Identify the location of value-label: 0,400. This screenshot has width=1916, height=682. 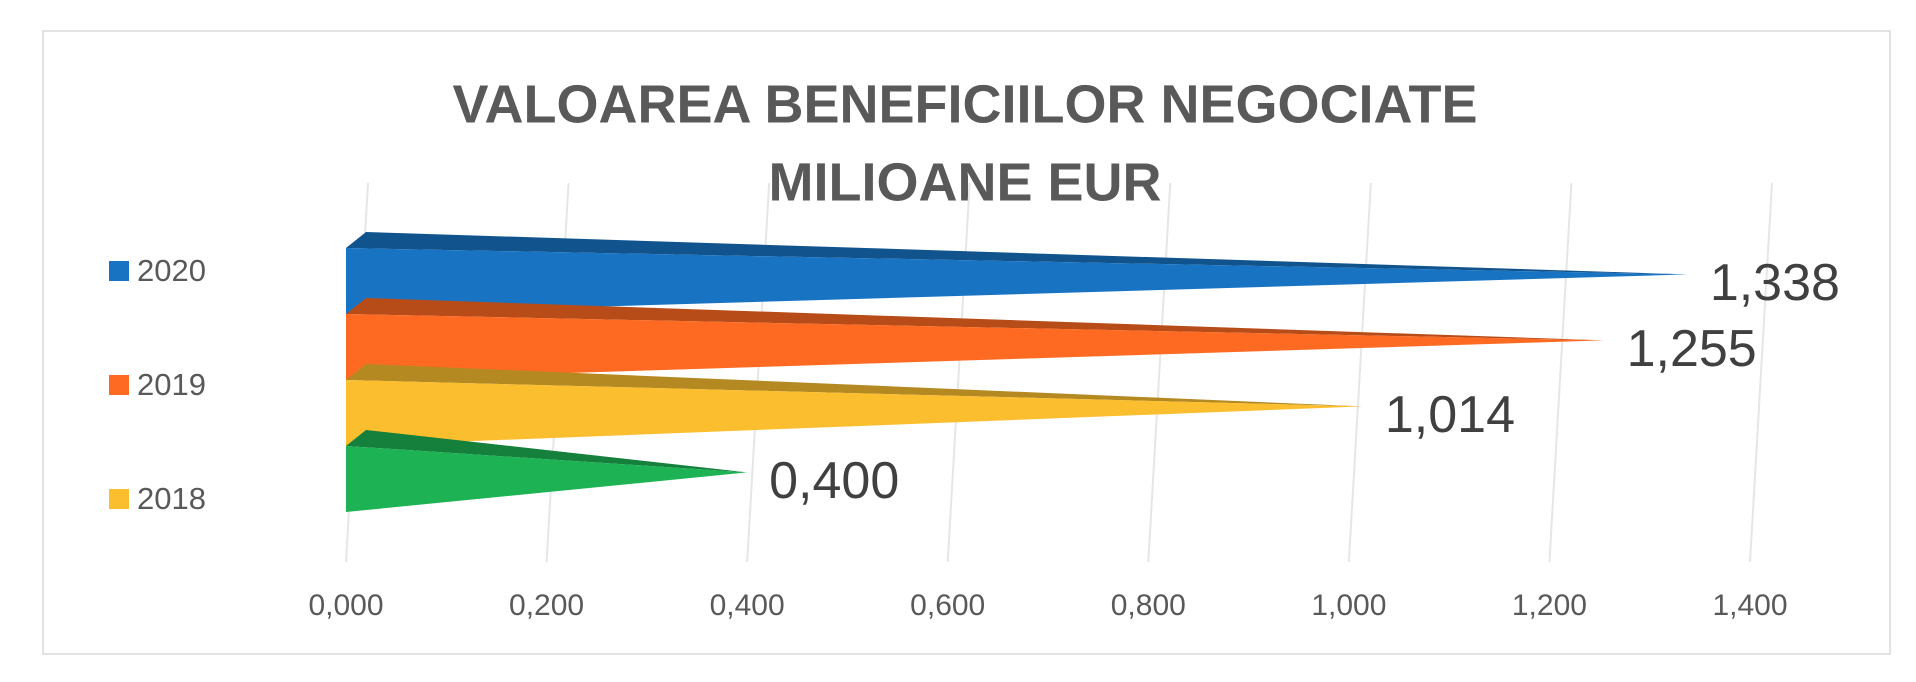
(834, 481).